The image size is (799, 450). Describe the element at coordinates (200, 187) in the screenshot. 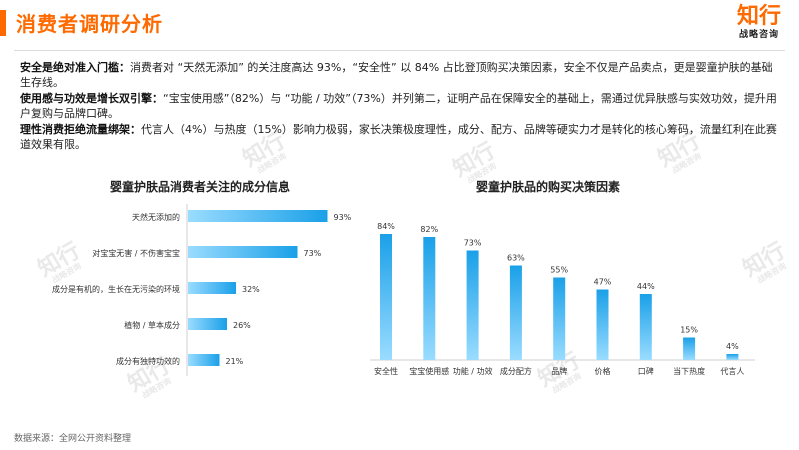

I see `left-chart-title: 婴童护肤品消费者关注的成分信息` at that location.